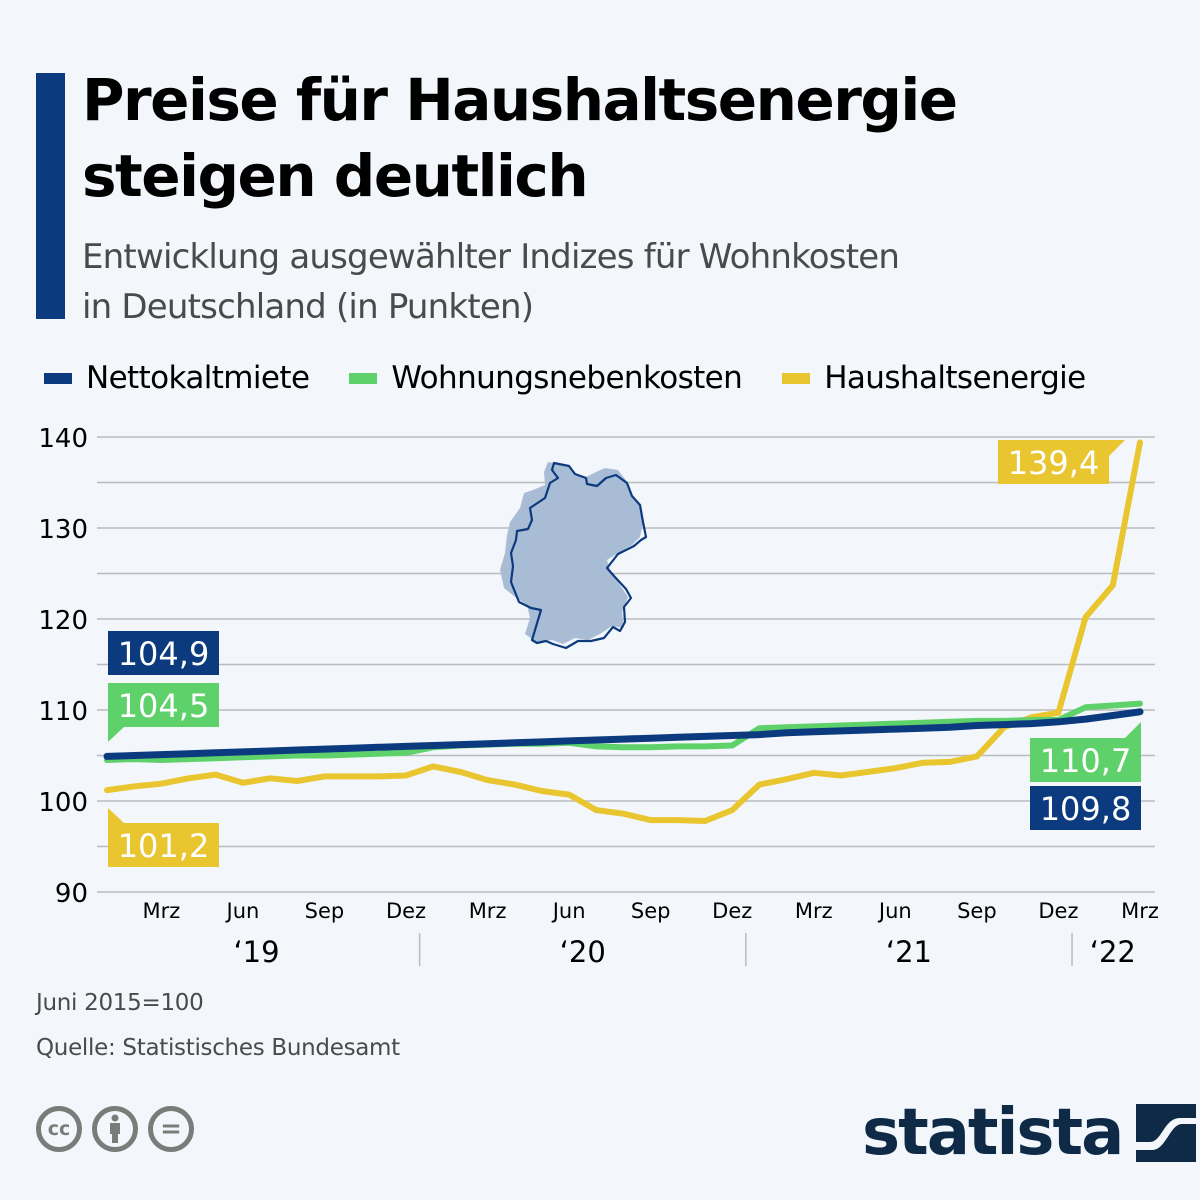 The height and width of the screenshot is (1200, 1200). I want to click on attribution-icon, so click(115, 1129).